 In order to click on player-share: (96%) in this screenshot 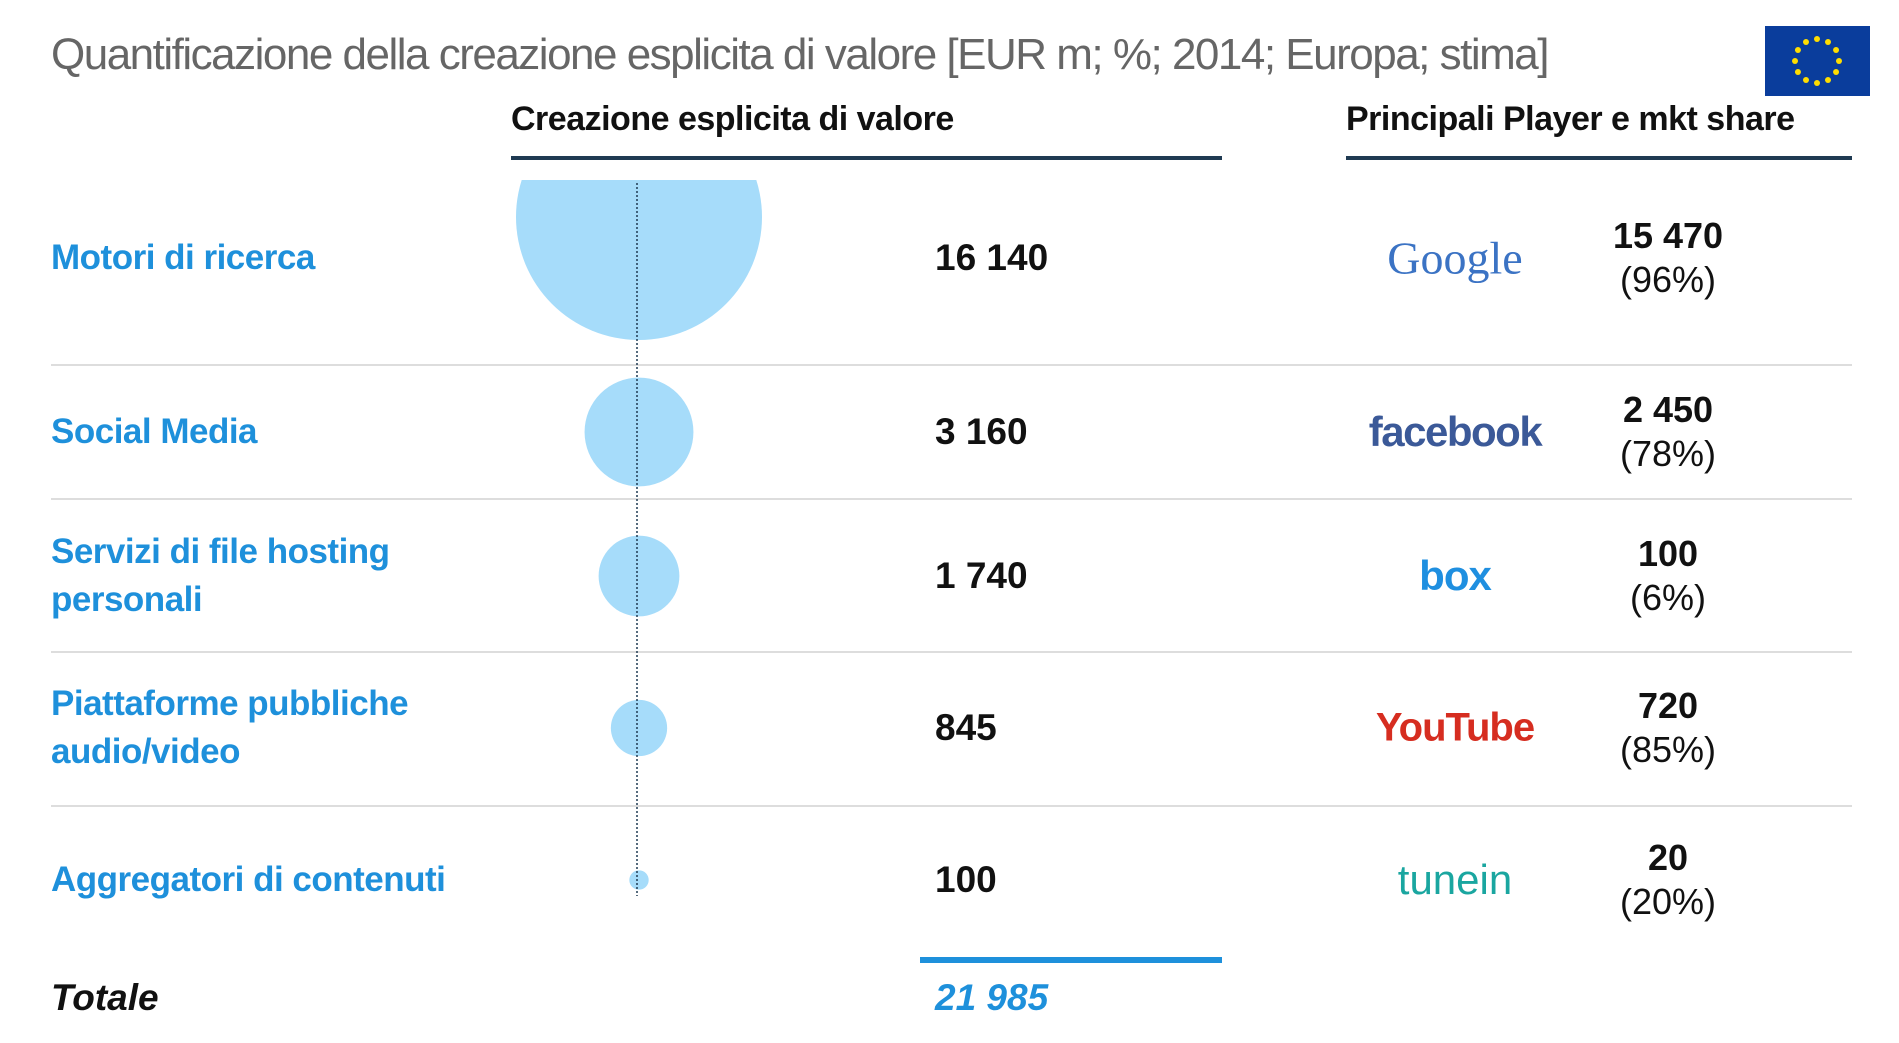, I will do `click(1668, 279)`.